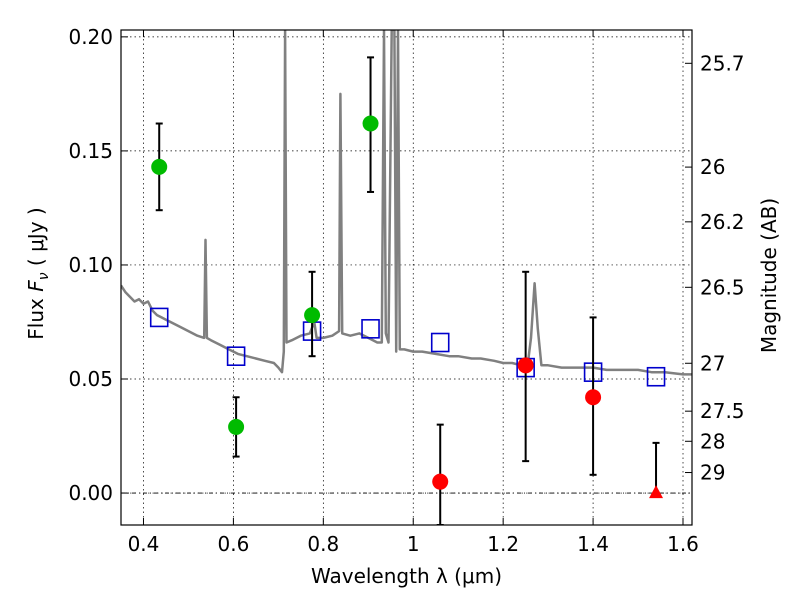 This screenshot has width=800, height=600. I want to click on y2-tick-label: 26.2, so click(722, 222).